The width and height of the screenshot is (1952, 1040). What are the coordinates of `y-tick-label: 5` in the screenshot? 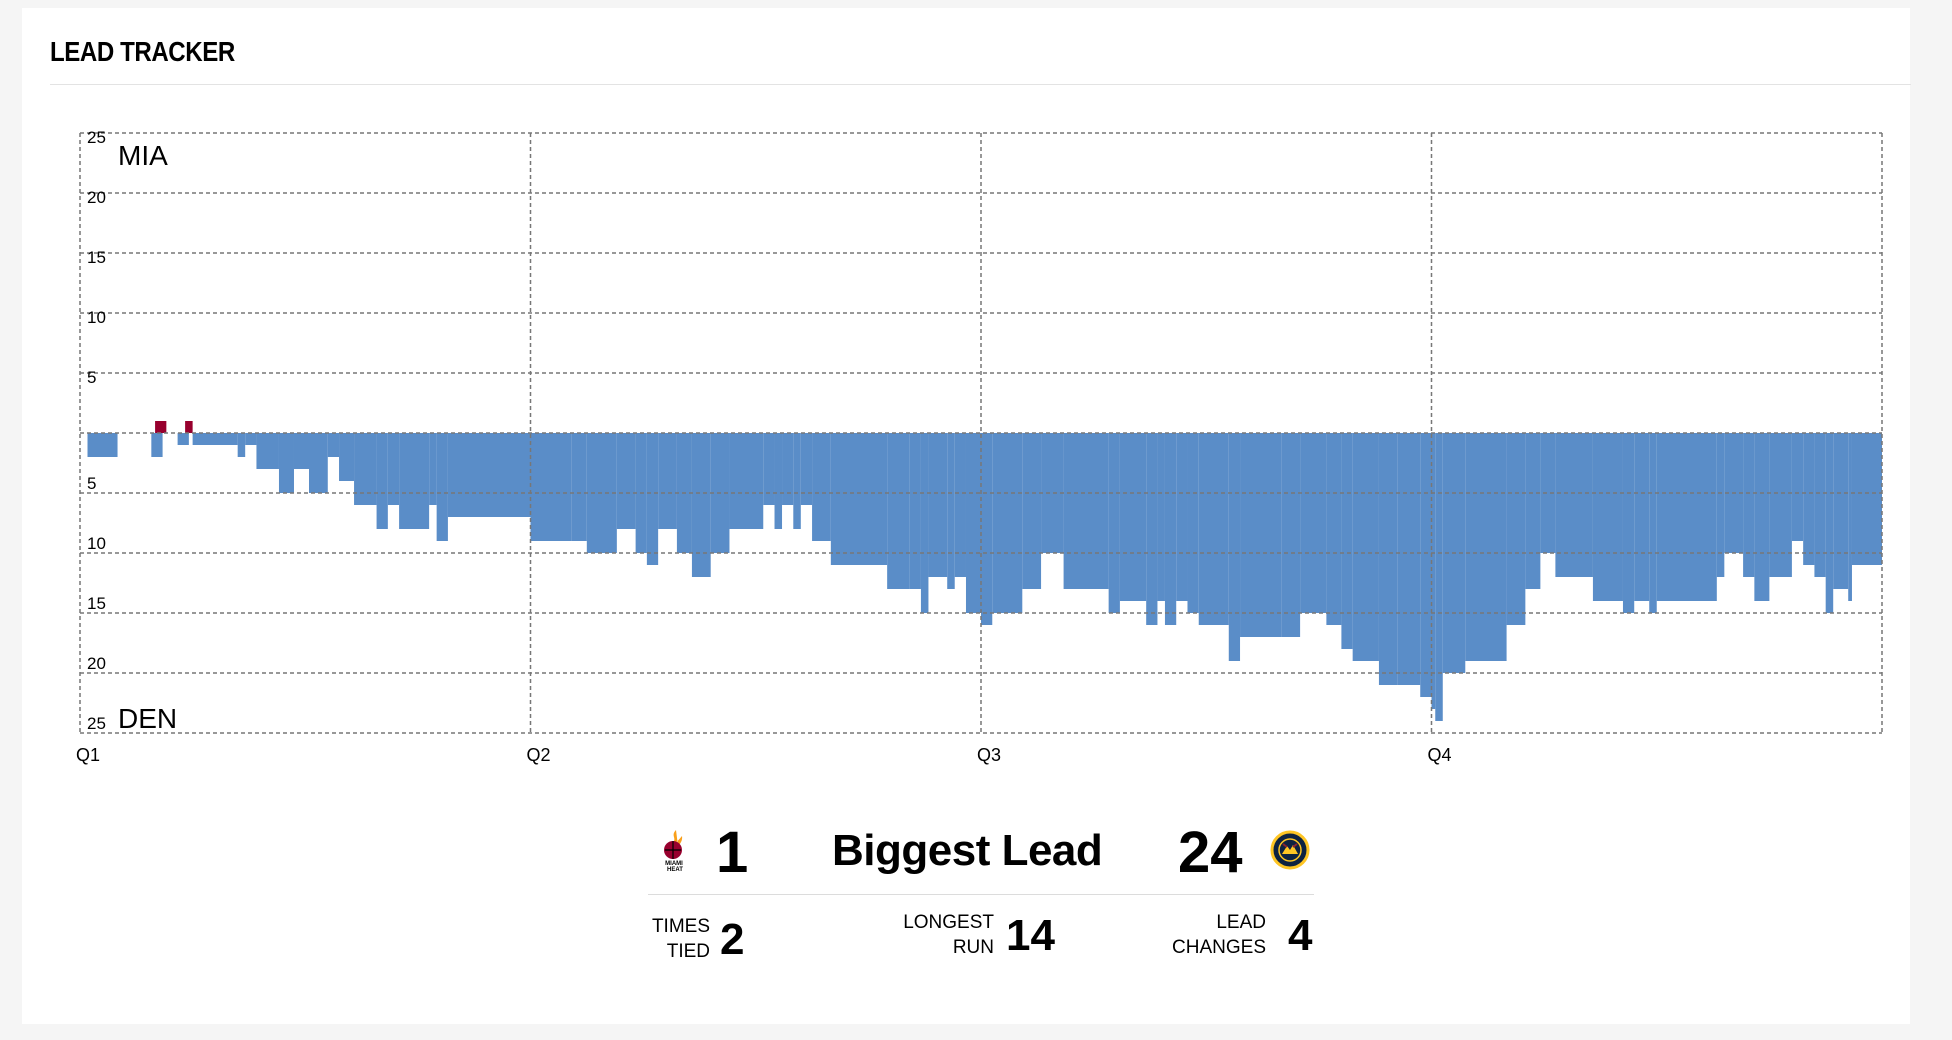 It's located at (91, 483).